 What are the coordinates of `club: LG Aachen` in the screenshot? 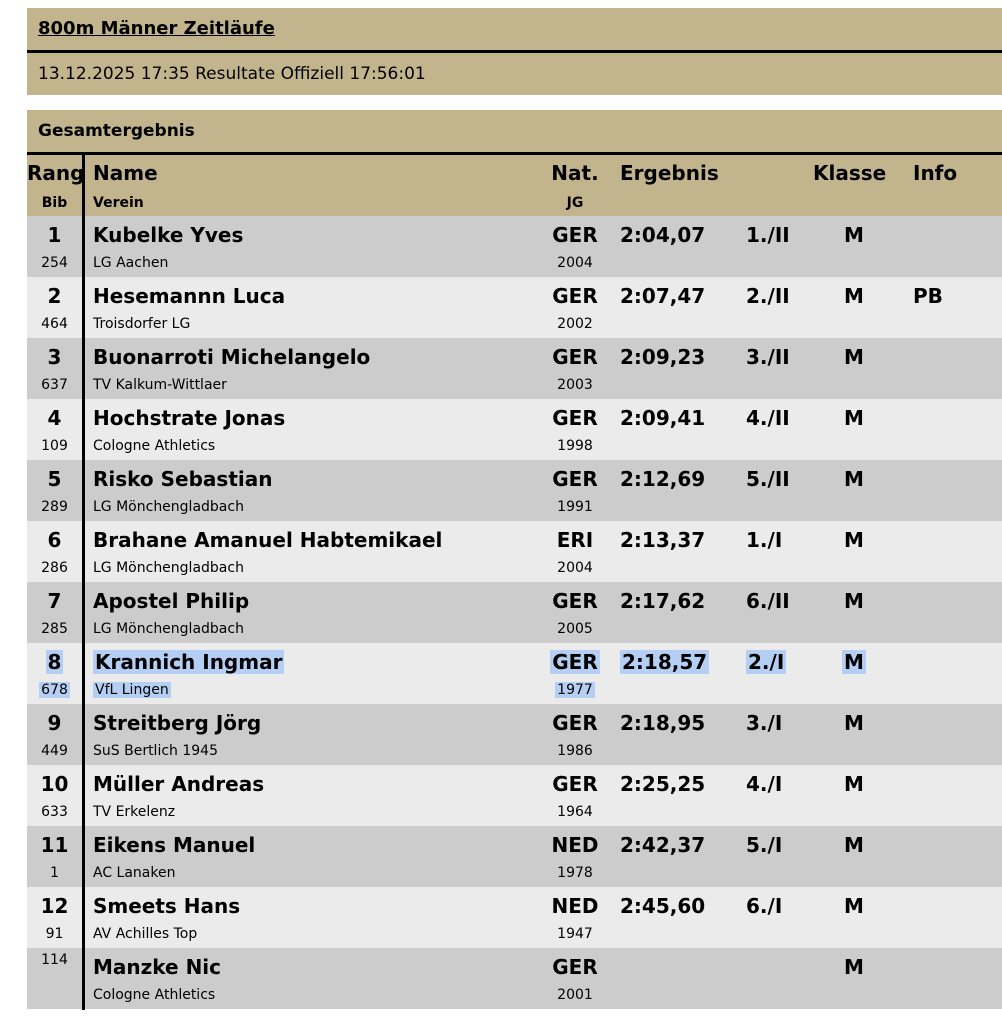 It's located at (131, 263).